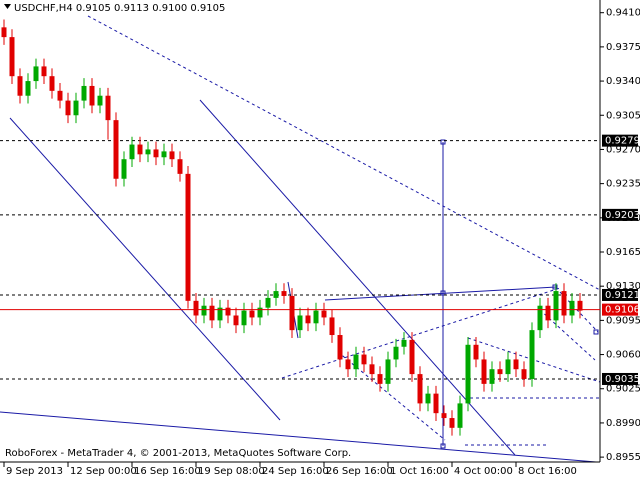 Image resolution: width=640 pixels, height=480 pixels. What do you see at coordinates (623, 81) in the screenshot?
I see `y-tick-label: 0.9340` at bounding box center [623, 81].